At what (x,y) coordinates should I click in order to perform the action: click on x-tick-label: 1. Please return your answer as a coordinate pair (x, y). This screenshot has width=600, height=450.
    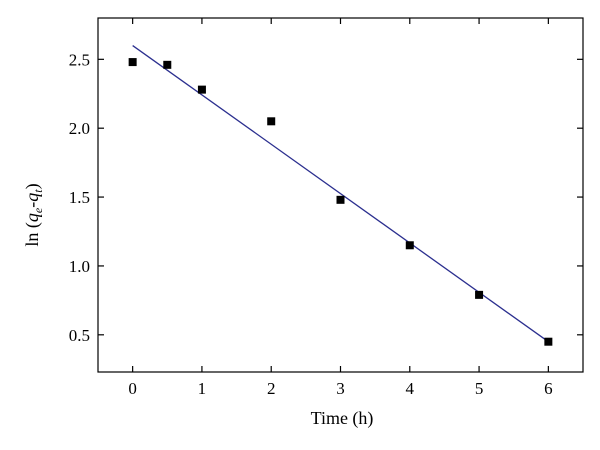
    Looking at the image, I should click on (202, 388).